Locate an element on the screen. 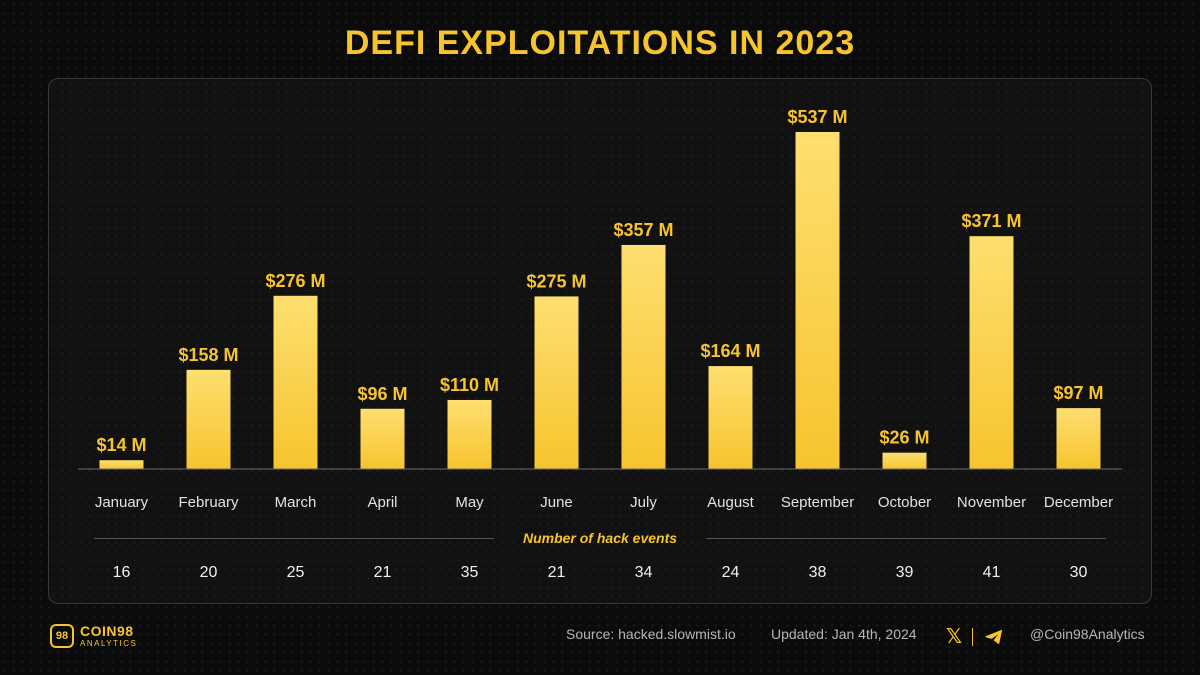 This screenshot has height=675, width=1200. bar-february is located at coordinates (208, 419).